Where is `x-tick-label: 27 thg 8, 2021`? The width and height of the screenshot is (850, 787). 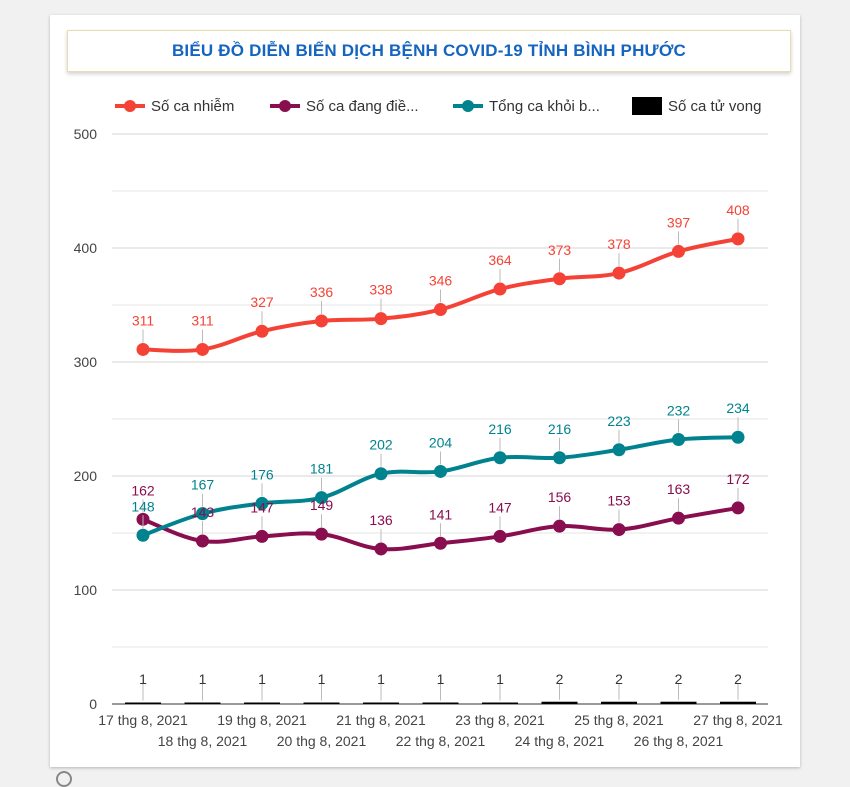
x-tick-label: 27 thg 8, 2021 is located at coordinates (738, 720).